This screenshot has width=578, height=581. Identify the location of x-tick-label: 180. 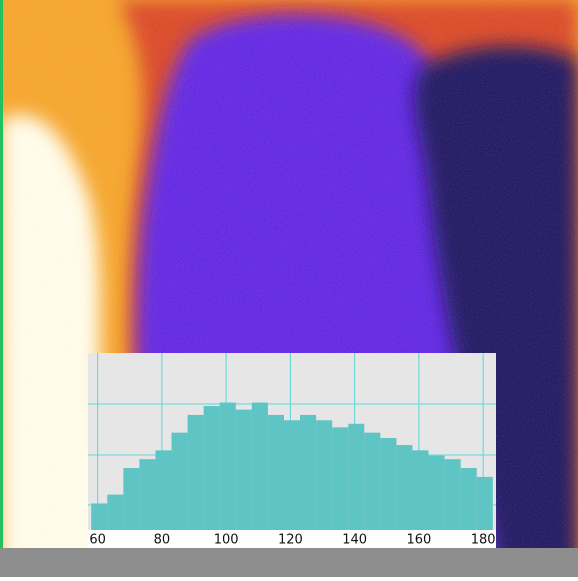
(483, 540).